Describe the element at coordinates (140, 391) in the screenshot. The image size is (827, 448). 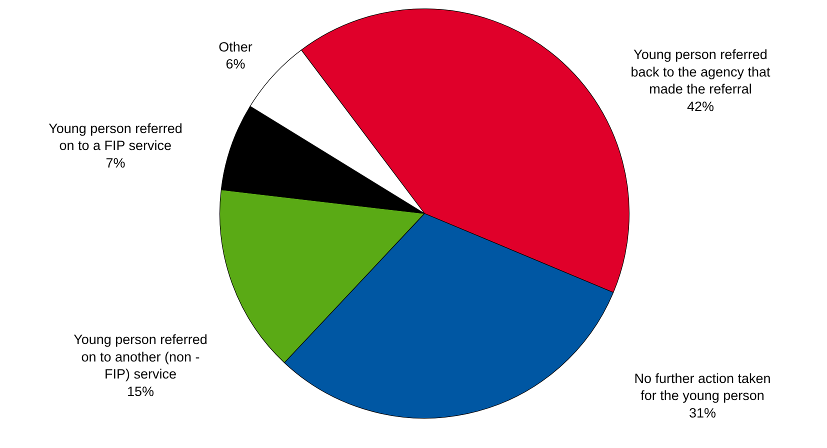
I see `data-label: 15%` at that location.